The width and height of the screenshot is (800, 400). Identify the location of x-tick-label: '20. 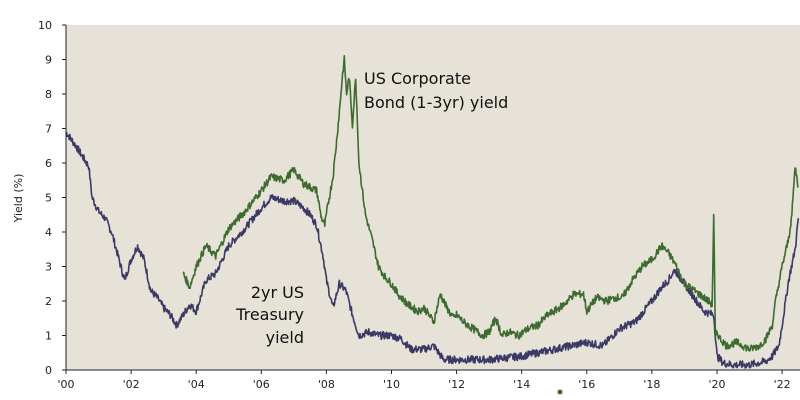
(716, 384).